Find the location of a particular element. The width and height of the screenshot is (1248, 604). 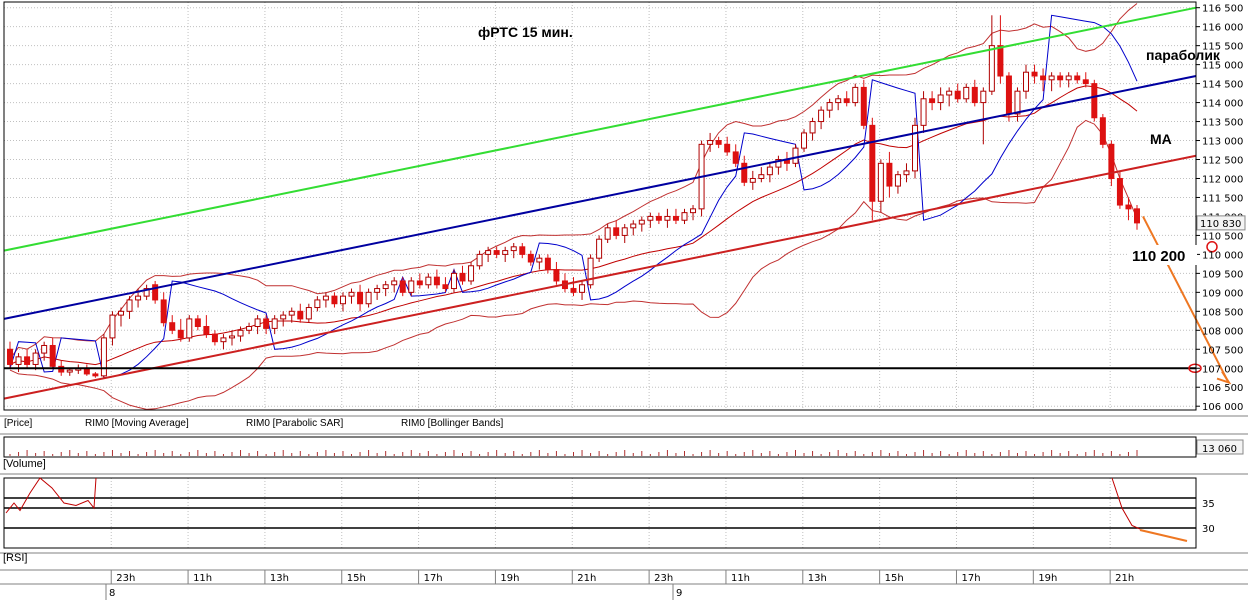

y-tick-label: 114 500 is located at coordinates (1222, 85).